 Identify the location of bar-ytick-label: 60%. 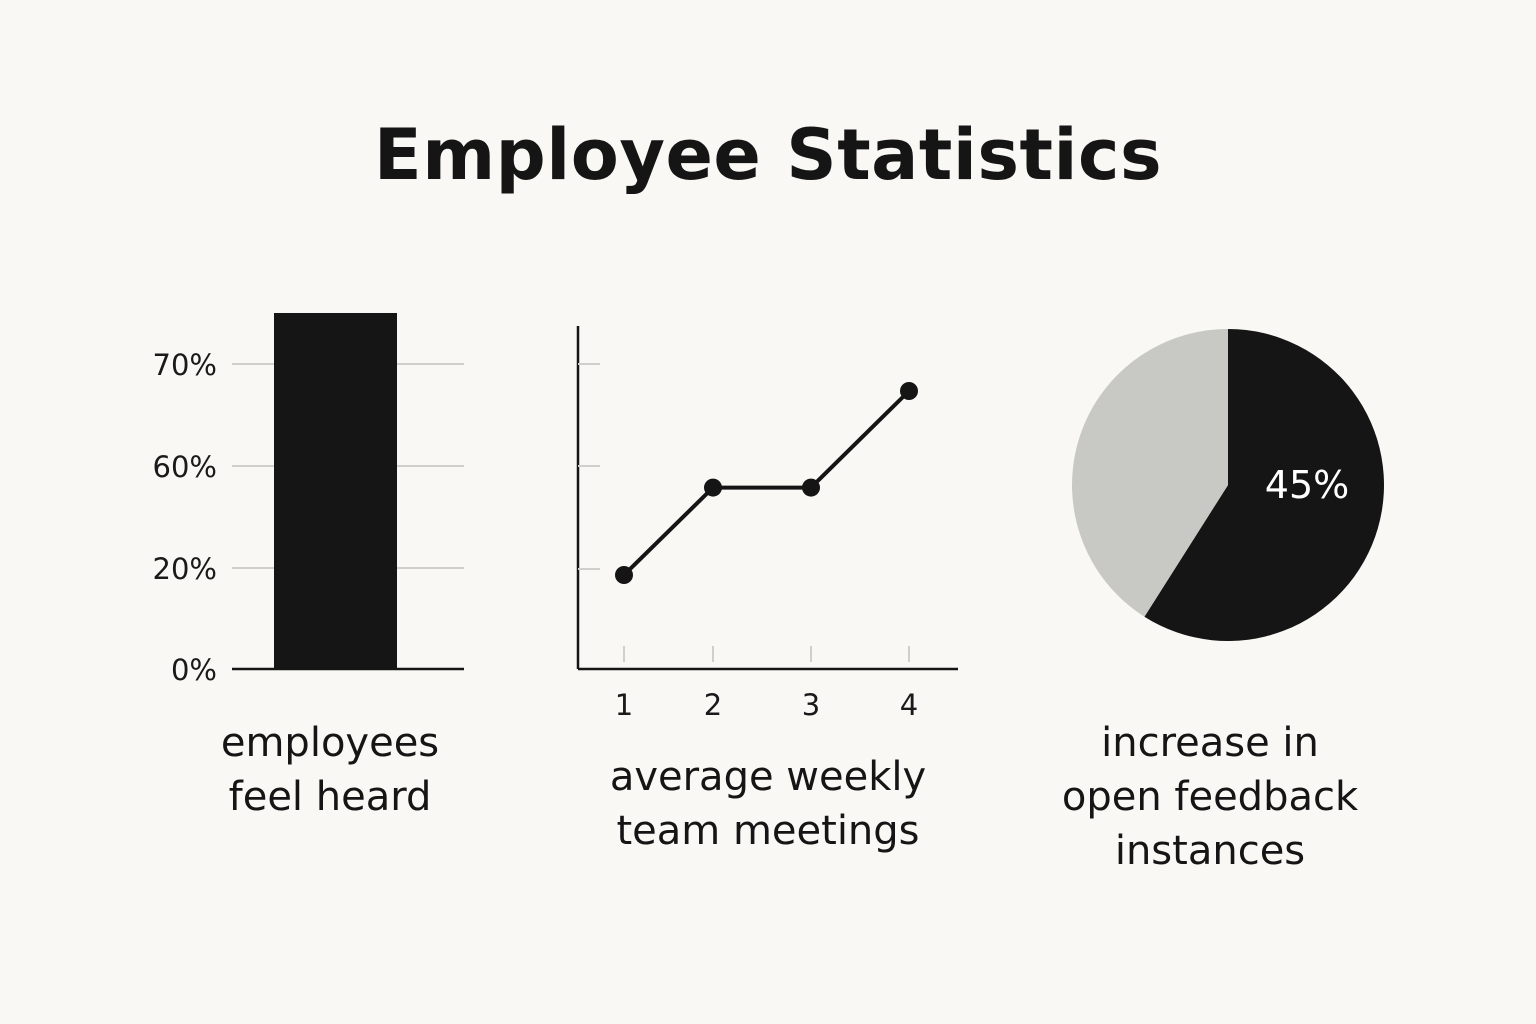
(185, 467).